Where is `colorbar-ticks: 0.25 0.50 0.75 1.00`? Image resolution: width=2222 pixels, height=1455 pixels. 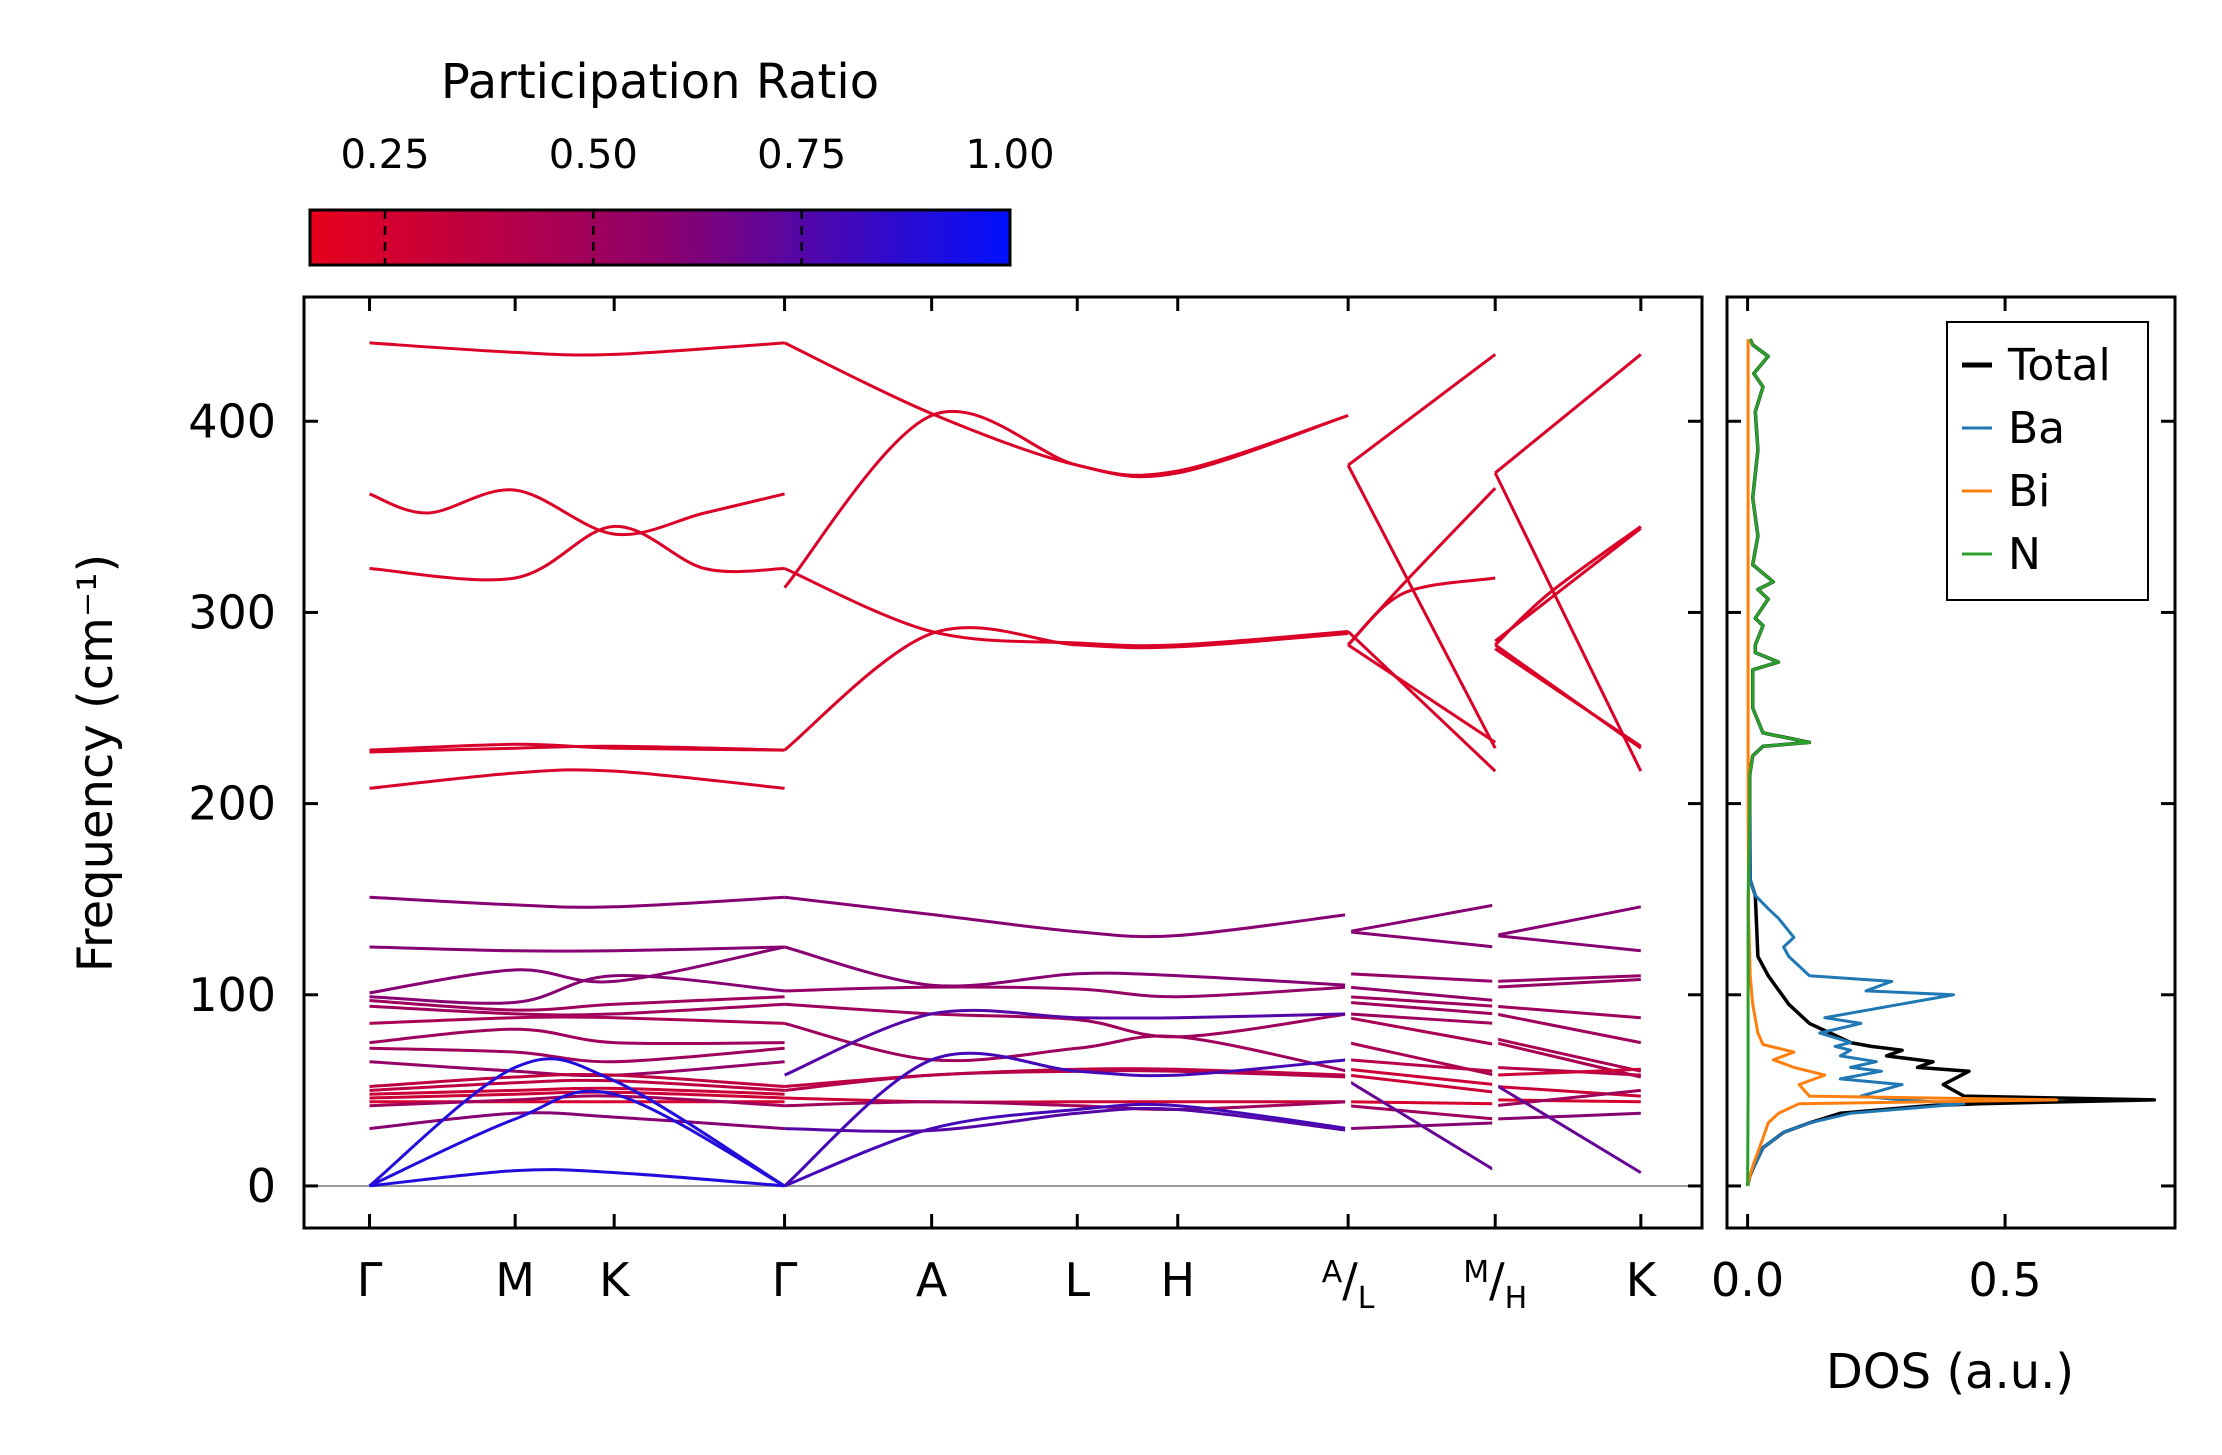 colorbar-ticks: 0.25 0.50 0.75 1.00 is located at coordinates (697, 198).